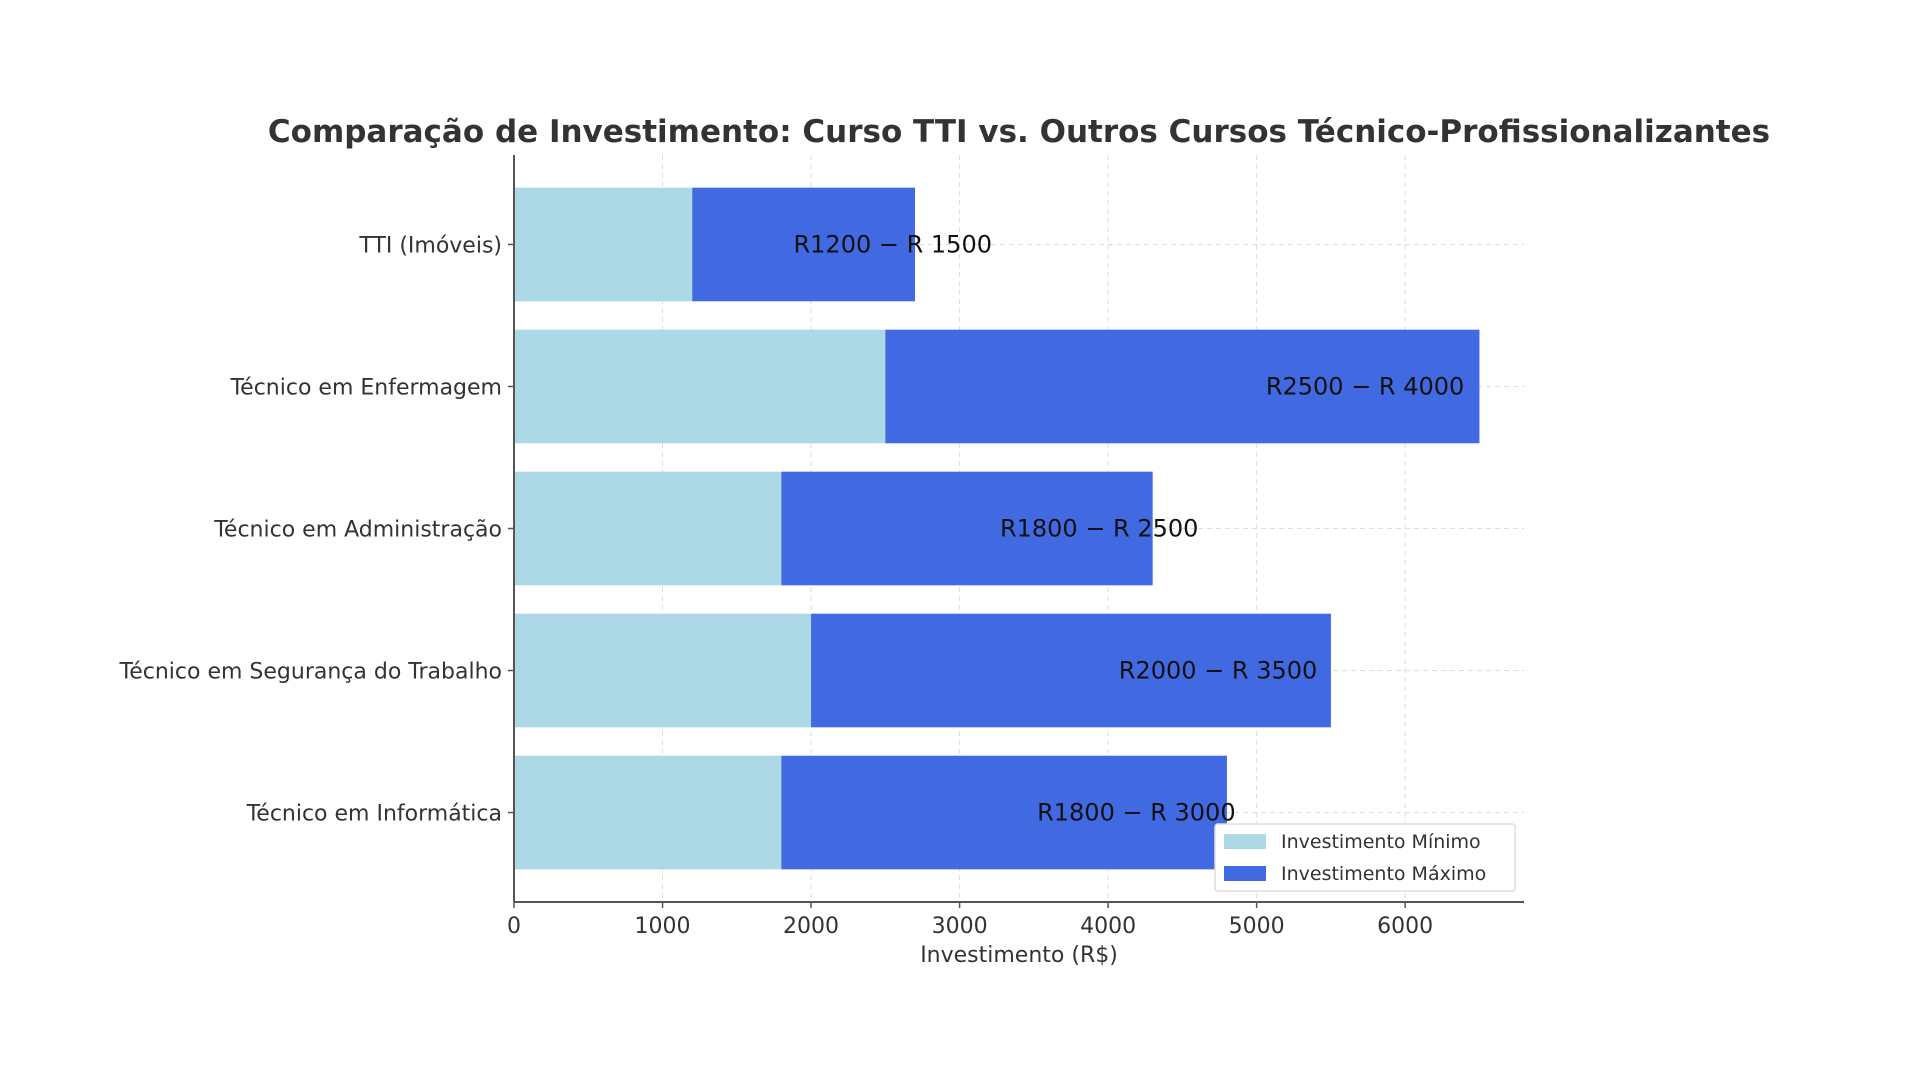  What do you see at coordinates (1381, 842) in the screenshot?
I see `legend-label: Investimento Mínimo` at bounding box center [1381, 842].